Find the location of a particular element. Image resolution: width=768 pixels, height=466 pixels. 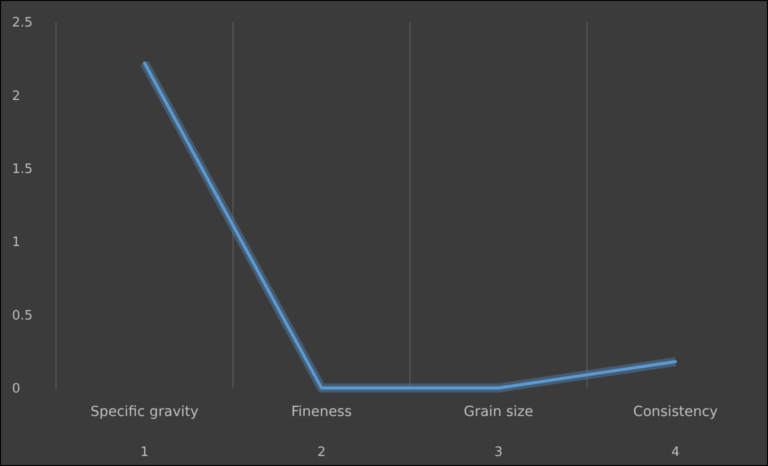

x-tick-label: Specific gravity is located at coordinates (144, 412).